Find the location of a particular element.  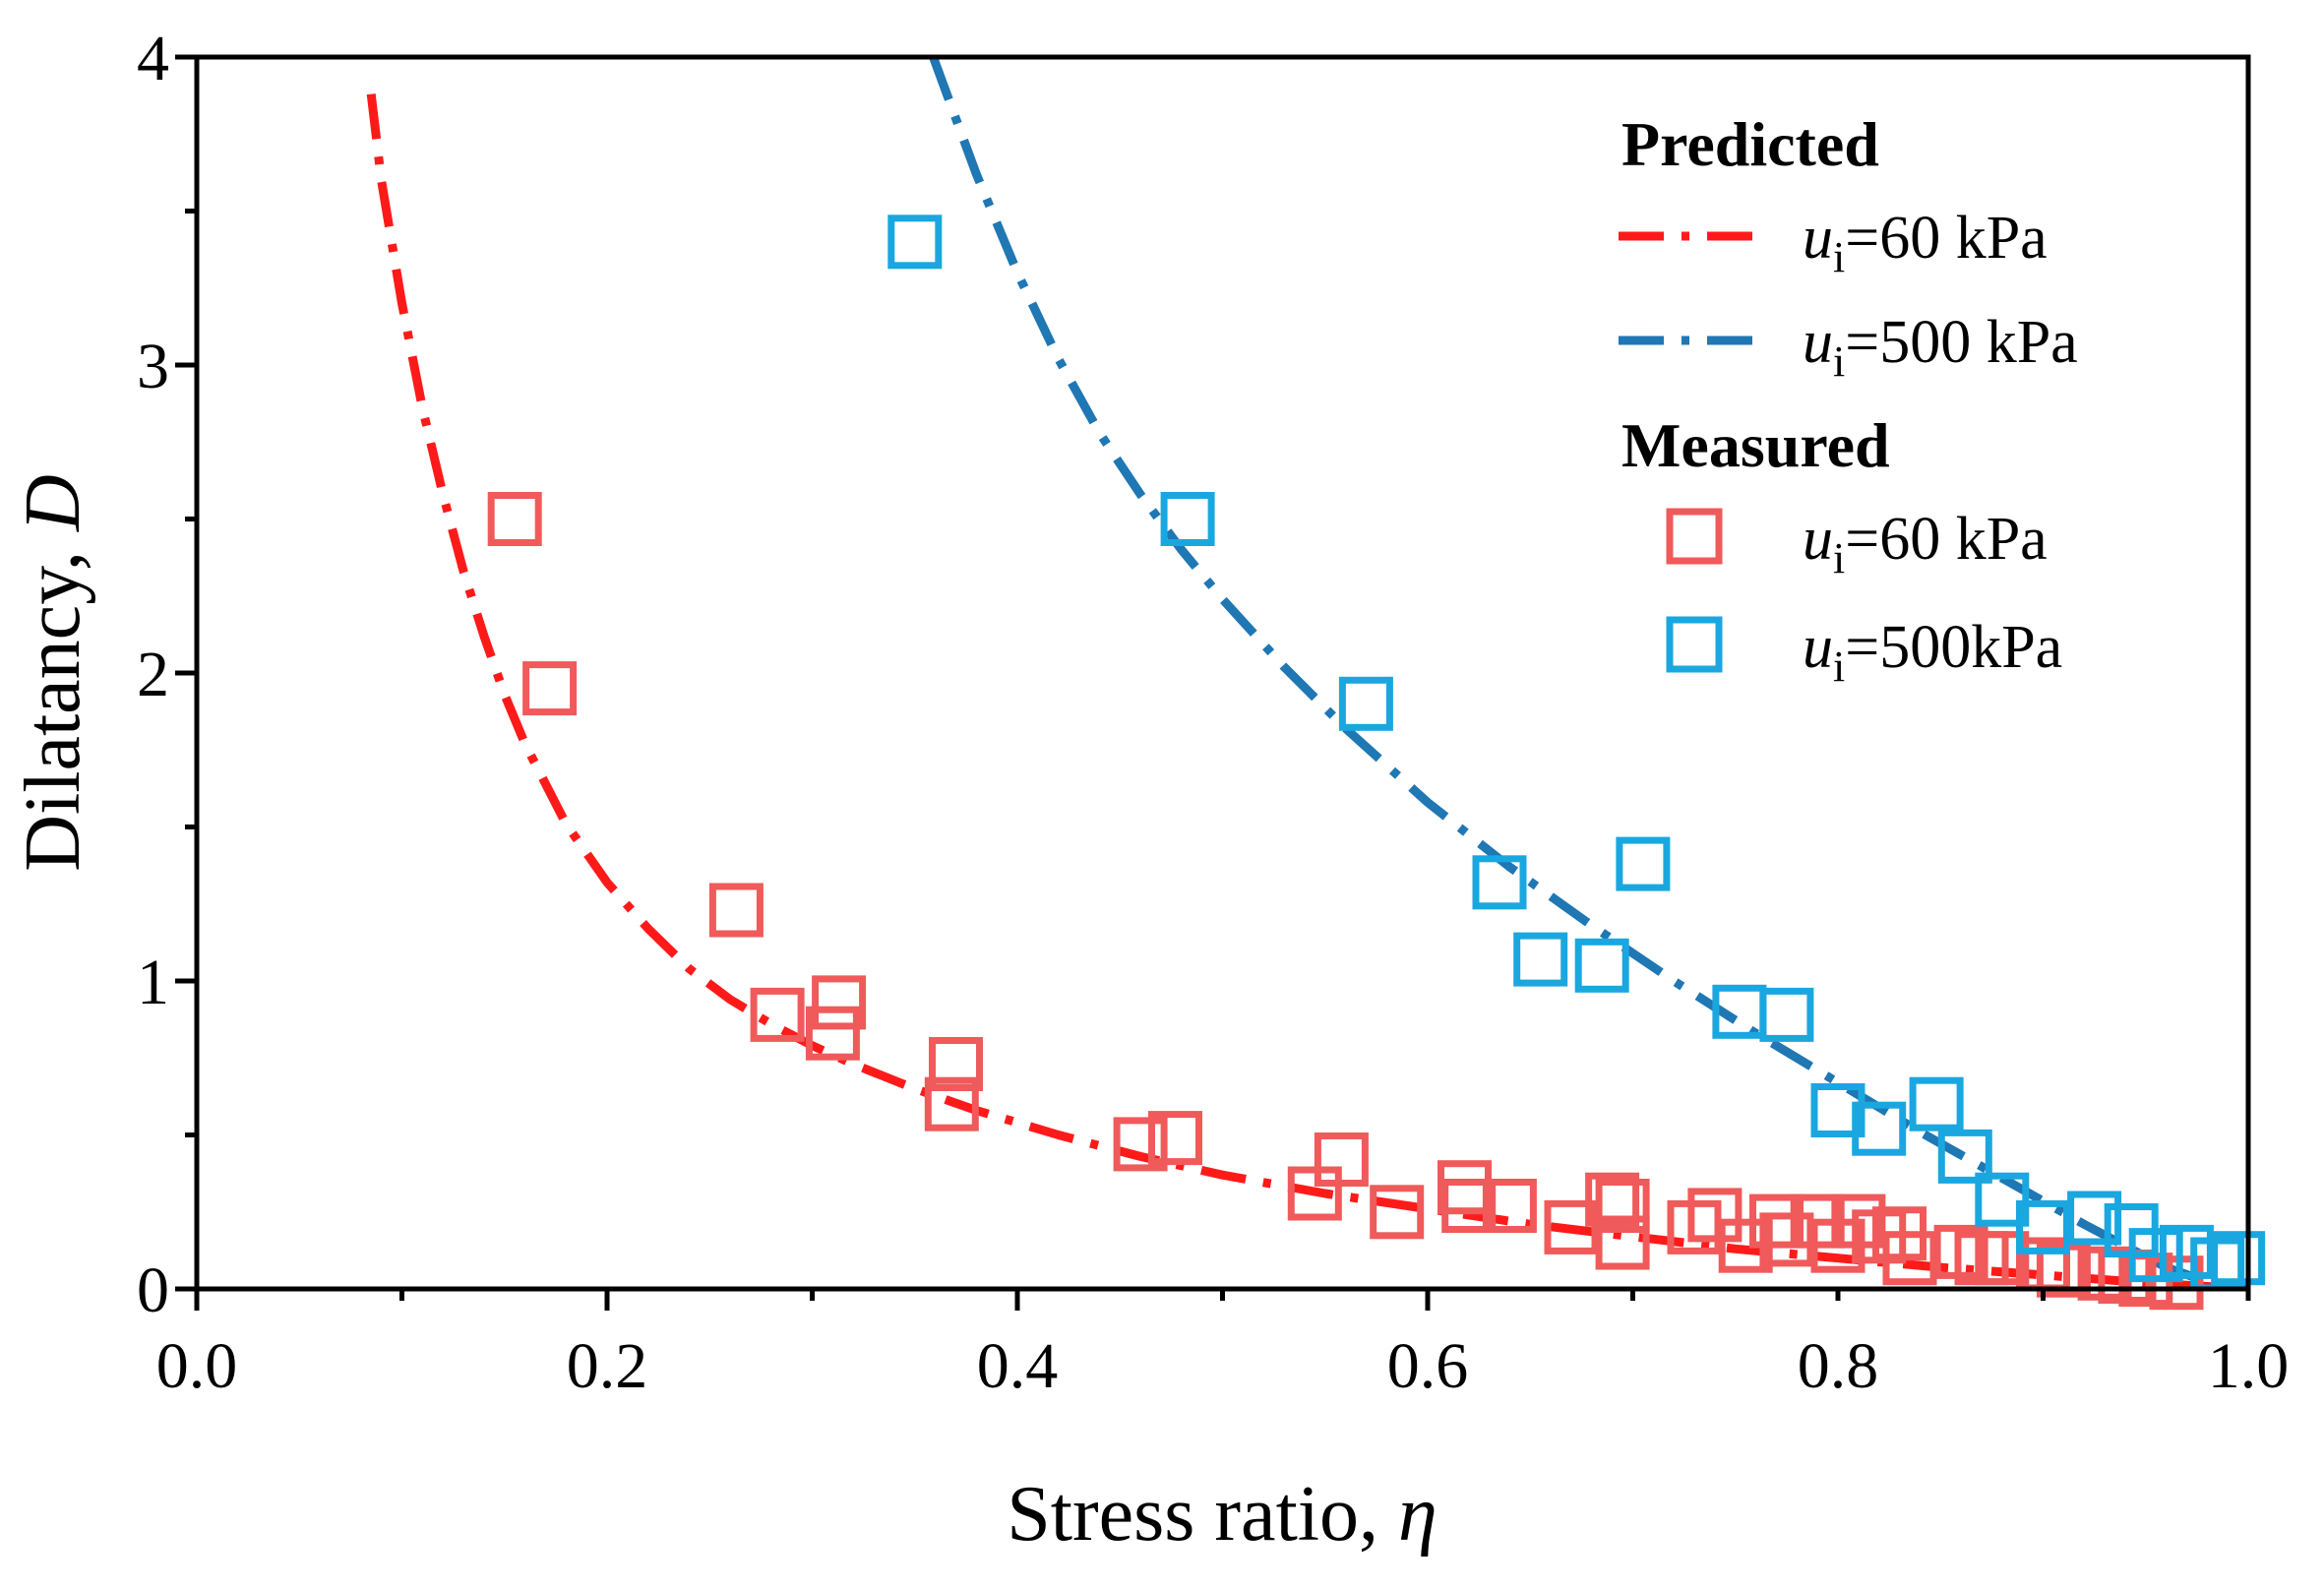

x-tick-label: 0.2 is located at coordinates (607, 1366).